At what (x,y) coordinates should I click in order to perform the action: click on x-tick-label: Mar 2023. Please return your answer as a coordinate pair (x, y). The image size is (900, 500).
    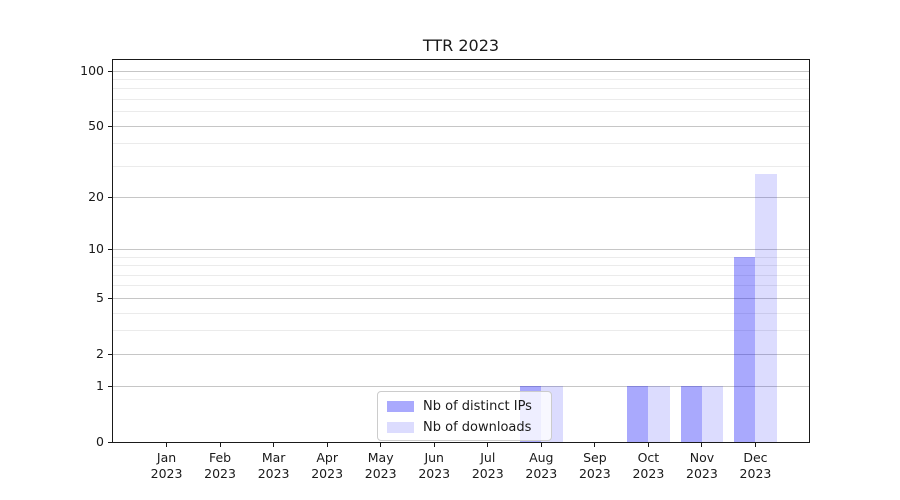
    Looking at the image, I should click on (274, 465).